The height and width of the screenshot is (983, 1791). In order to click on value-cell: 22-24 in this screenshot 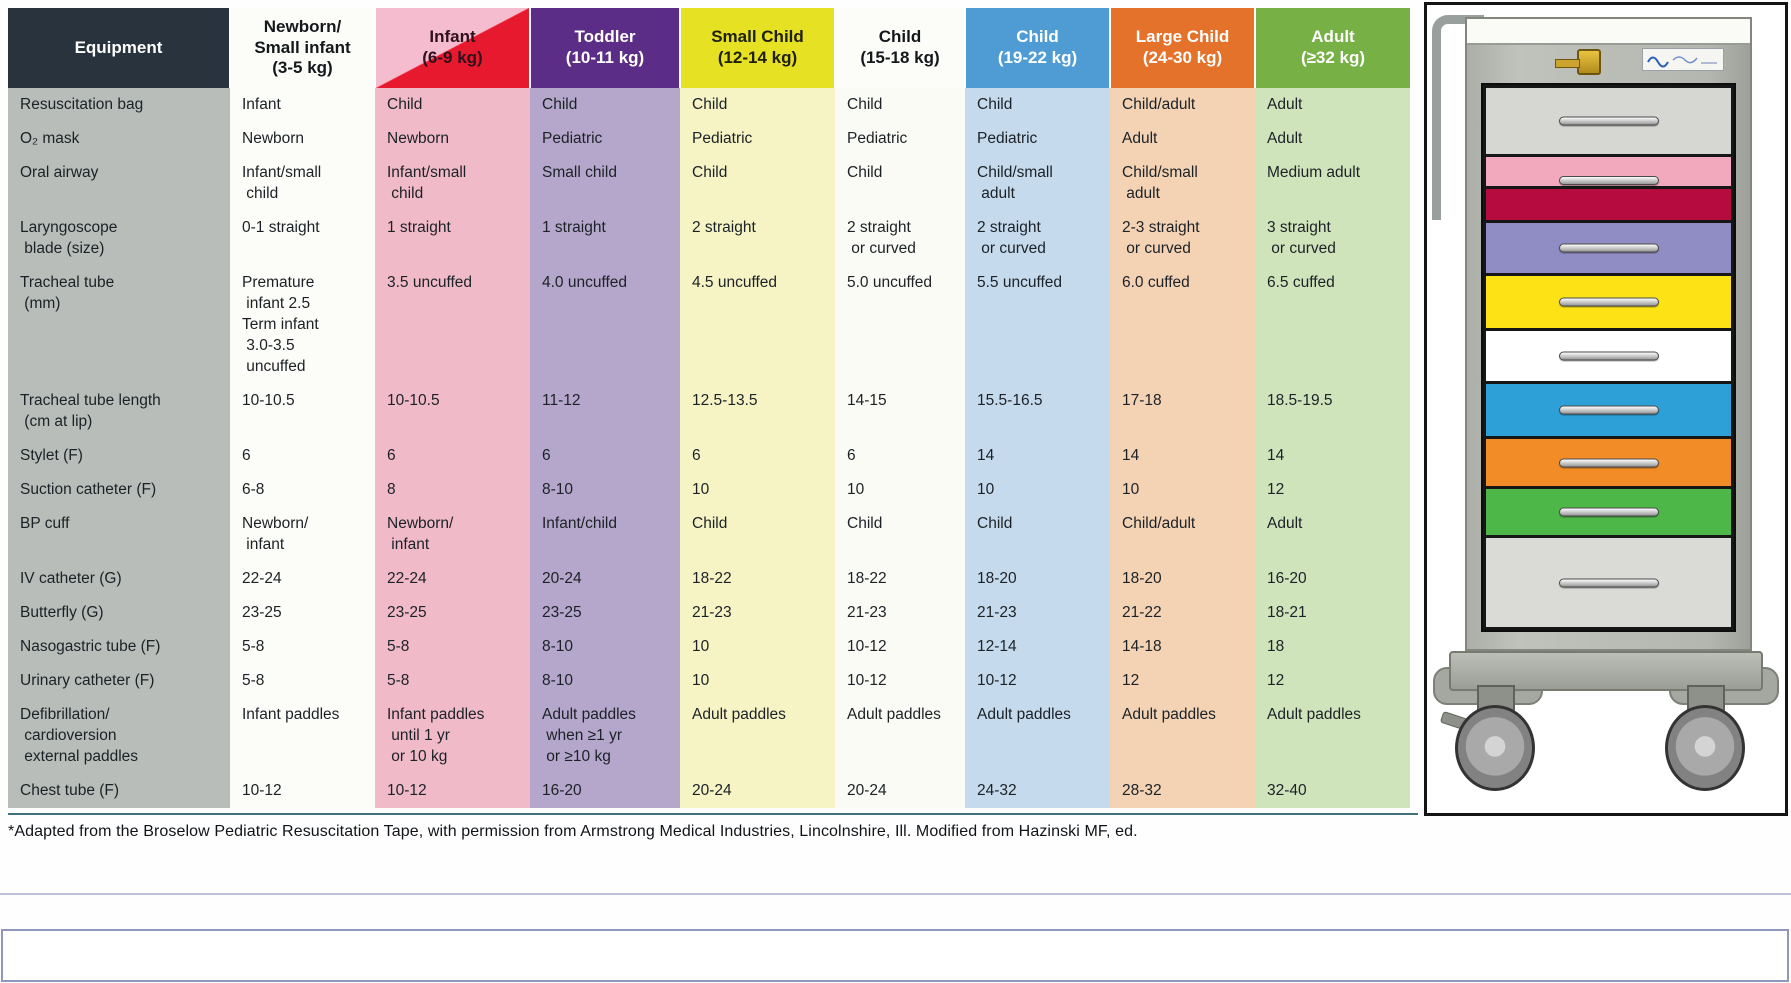, I will do `click(302, 579)`.